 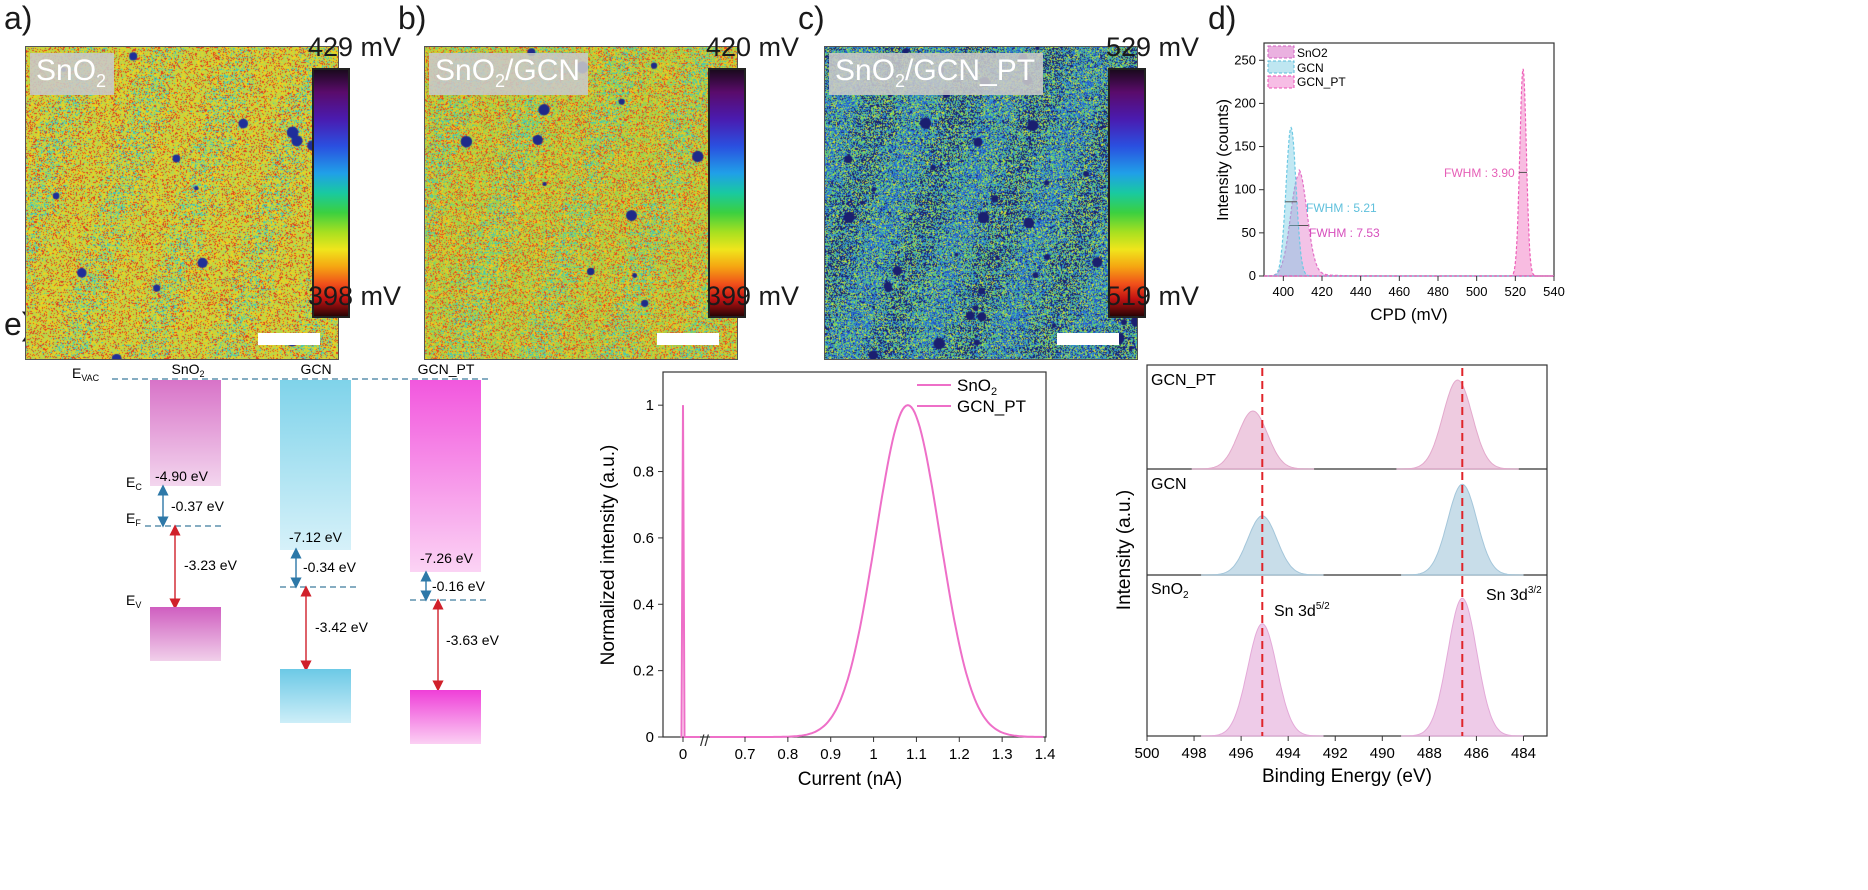 I want to click on gap-cf-sno2: -0.37 eV, so click(x=198, y=506).